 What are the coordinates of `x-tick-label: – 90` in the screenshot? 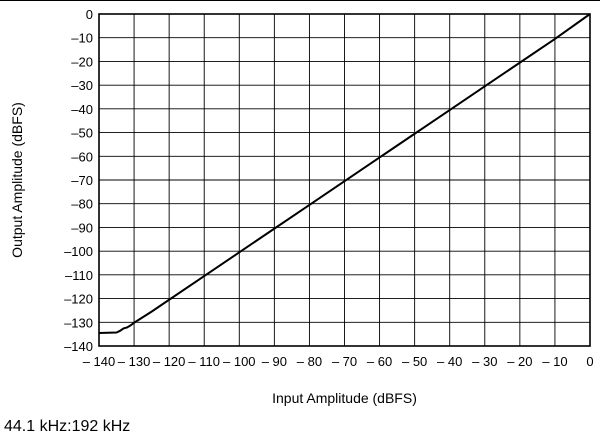 It's located at (274, 361).